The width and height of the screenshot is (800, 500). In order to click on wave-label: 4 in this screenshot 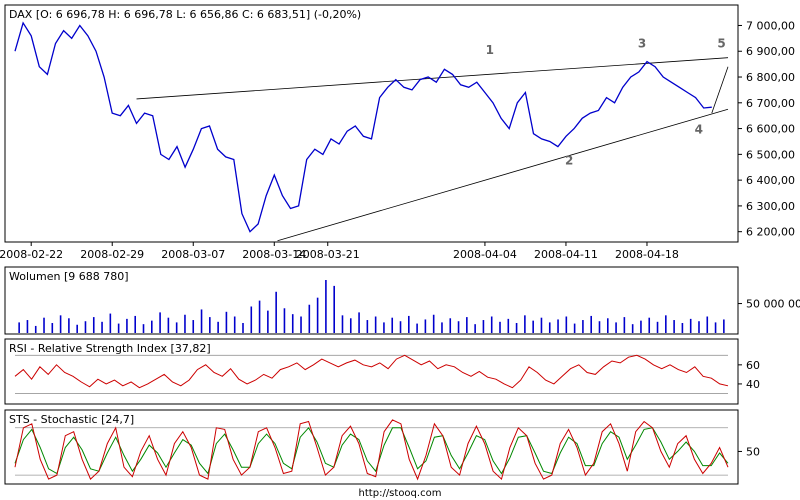, I will do `click(699, 130)`.